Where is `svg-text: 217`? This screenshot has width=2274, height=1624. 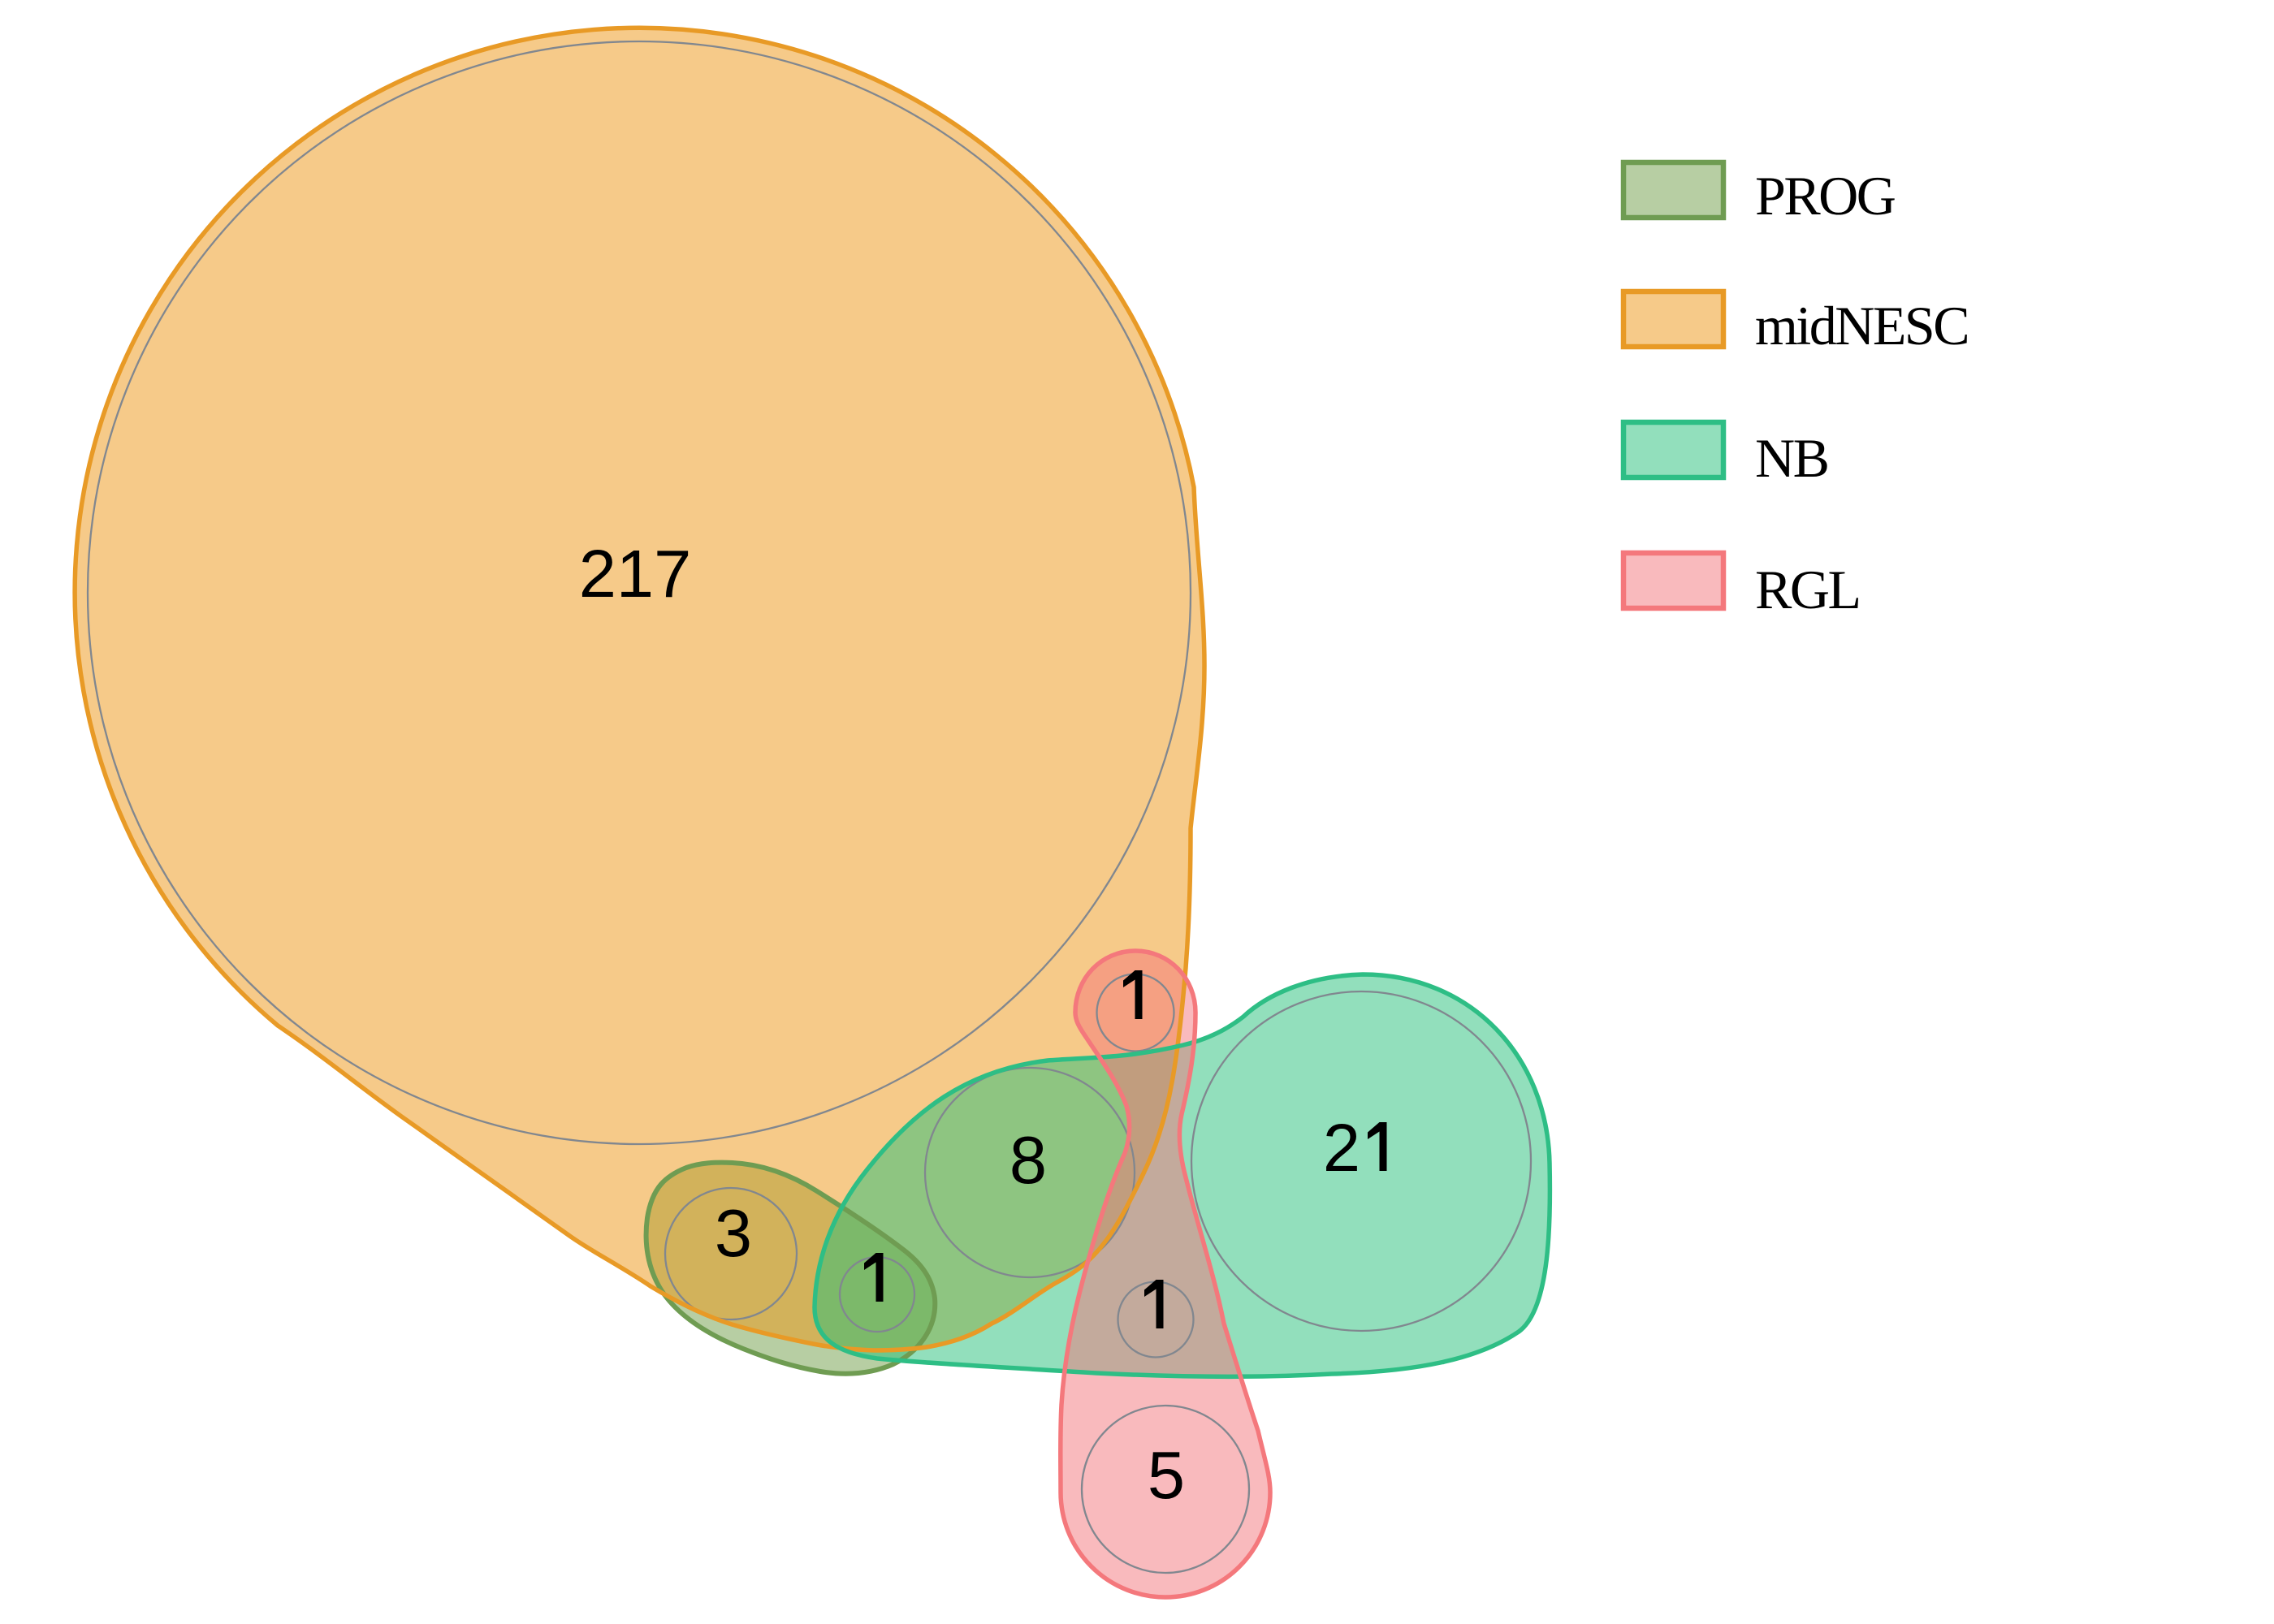 svg-text: 217 is located at coordinates (635, 573).